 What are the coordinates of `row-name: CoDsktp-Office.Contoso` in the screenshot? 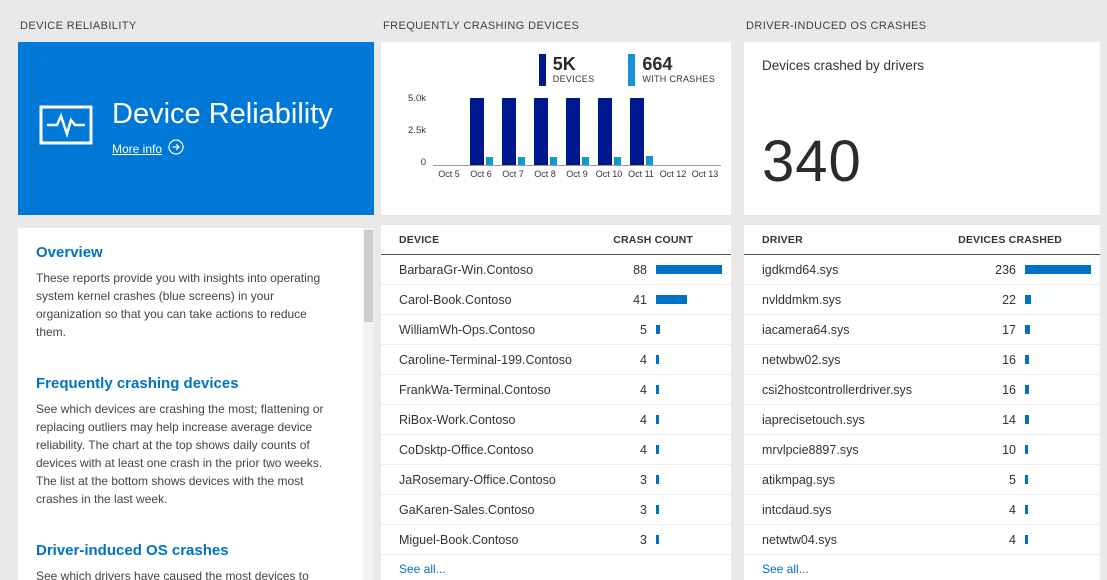 It's located at (466, 449).